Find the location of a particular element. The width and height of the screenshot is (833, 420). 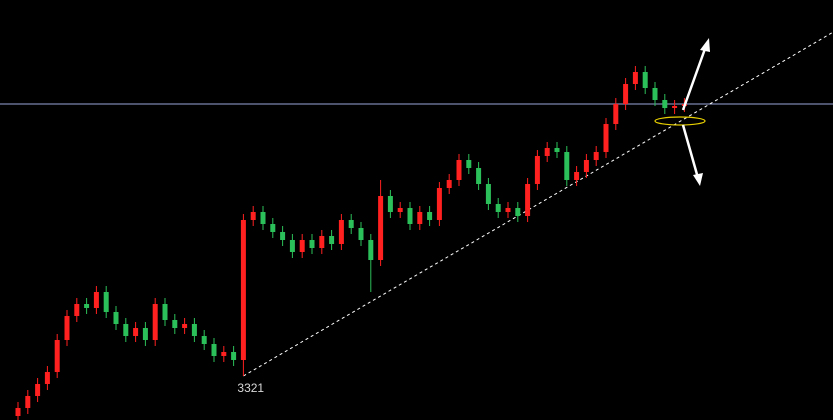

low-label: 3321 is located at coordinates (250, 388).